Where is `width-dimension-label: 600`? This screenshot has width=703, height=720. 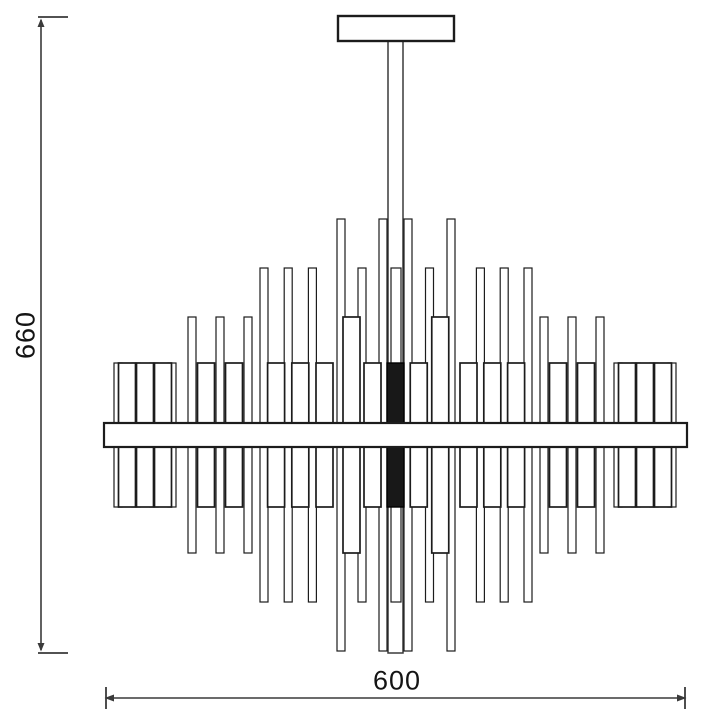 width-dimension-label: 600 is located at coordinates (397, 680).